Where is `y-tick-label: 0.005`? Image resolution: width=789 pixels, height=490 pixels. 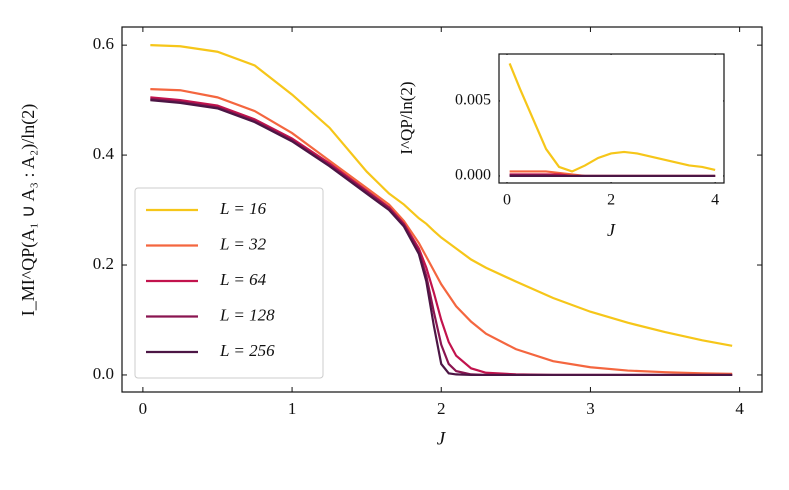
y-tick-label: 0.005 is located at coordinates (473, 100).